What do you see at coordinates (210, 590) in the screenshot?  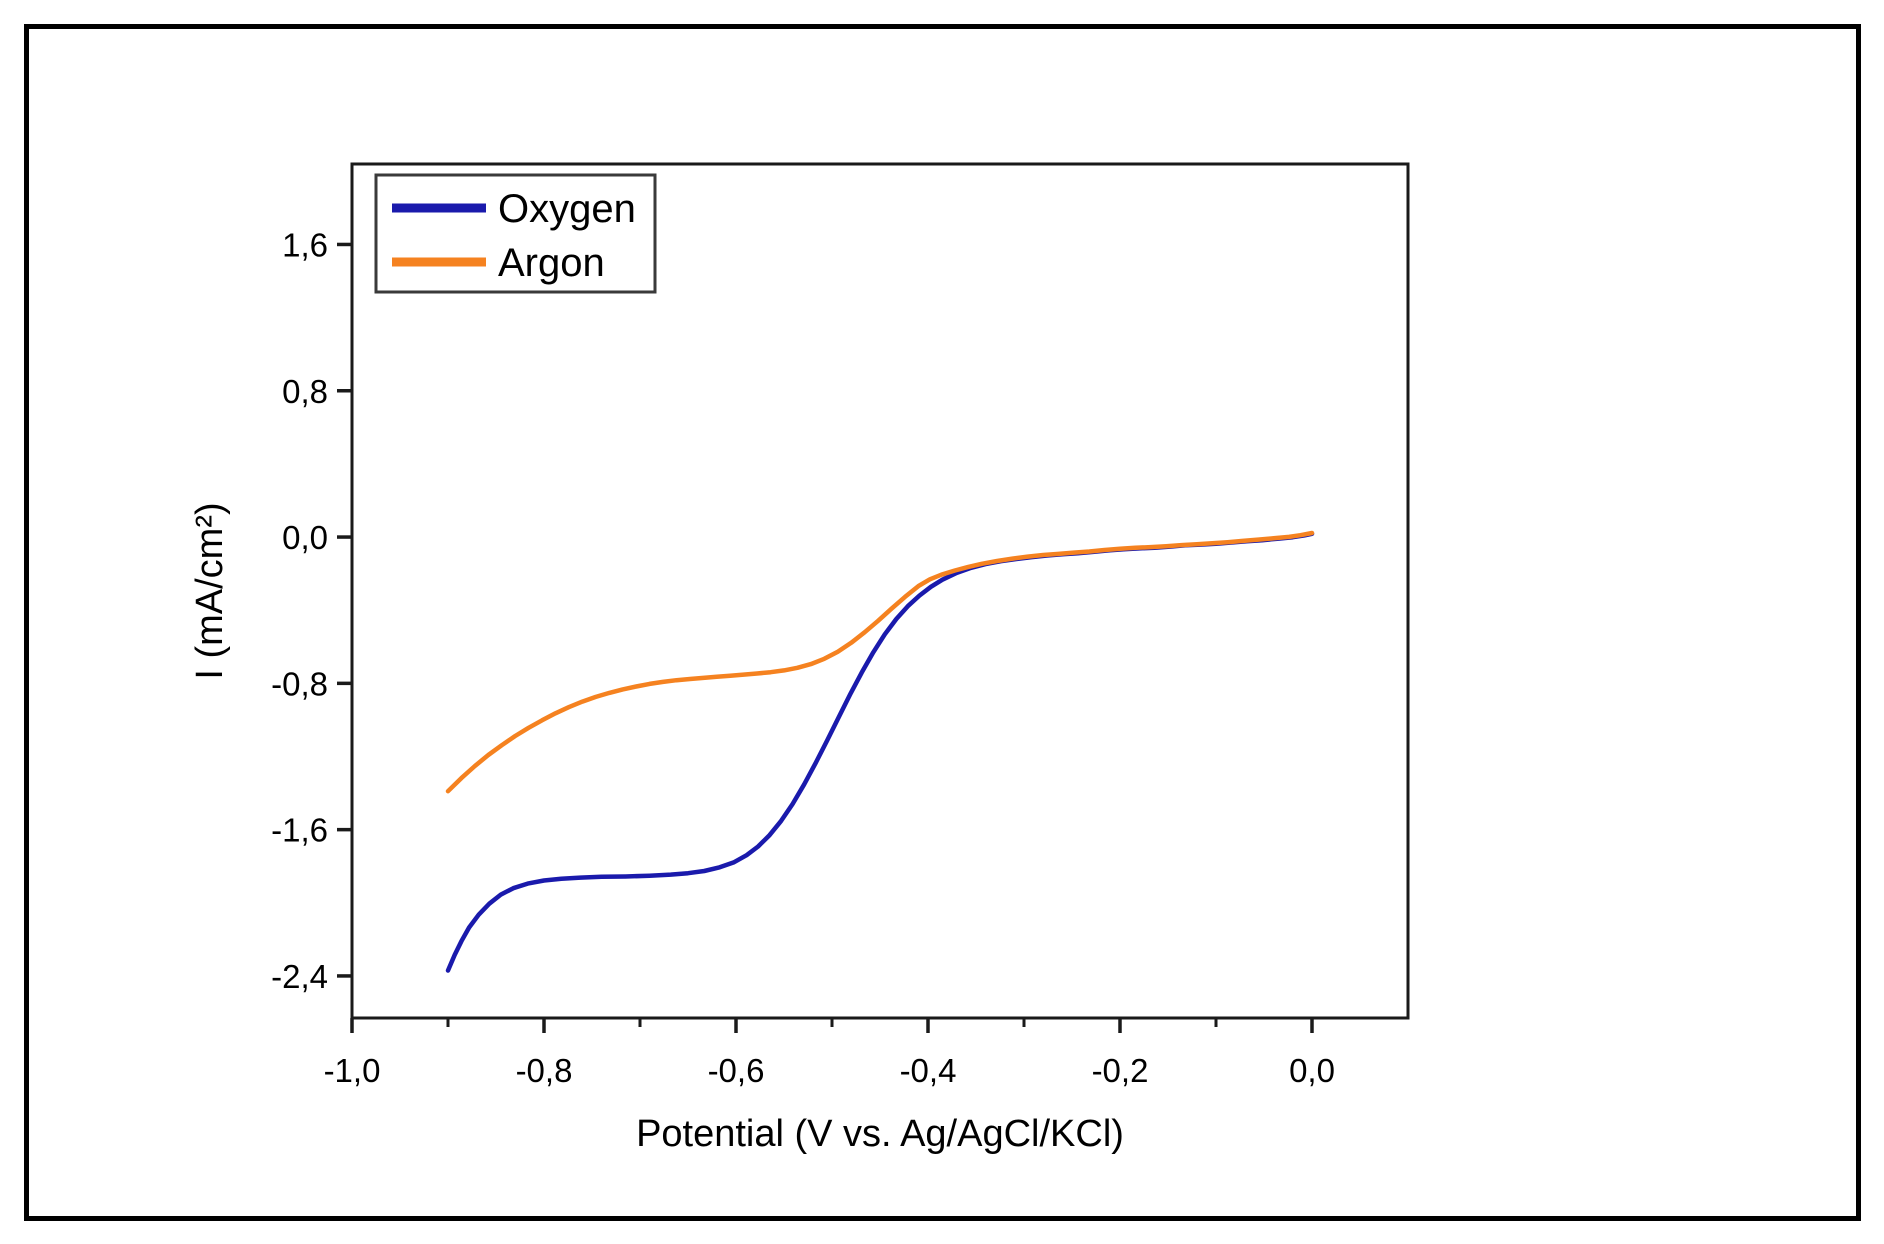 I see `y-axis-title: I (mA/cm²)` at bounding box center [210, 590].